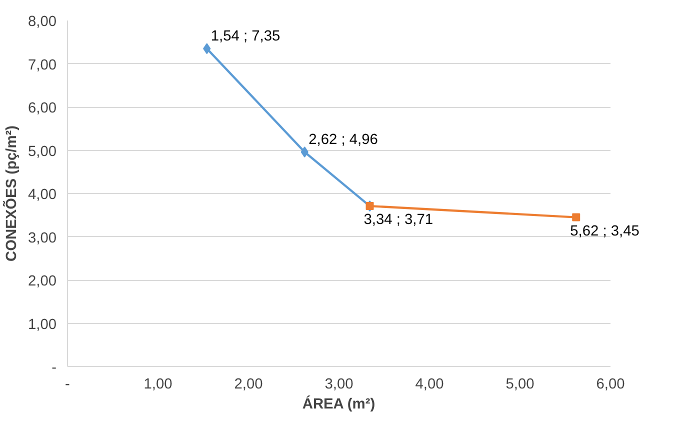 The width and height of the screenshot is (692, 425). What do you see at coordinates (42, 238) in the screenshot?
I see `y-tick-label: 3,00` at bounding box center [42, 238].